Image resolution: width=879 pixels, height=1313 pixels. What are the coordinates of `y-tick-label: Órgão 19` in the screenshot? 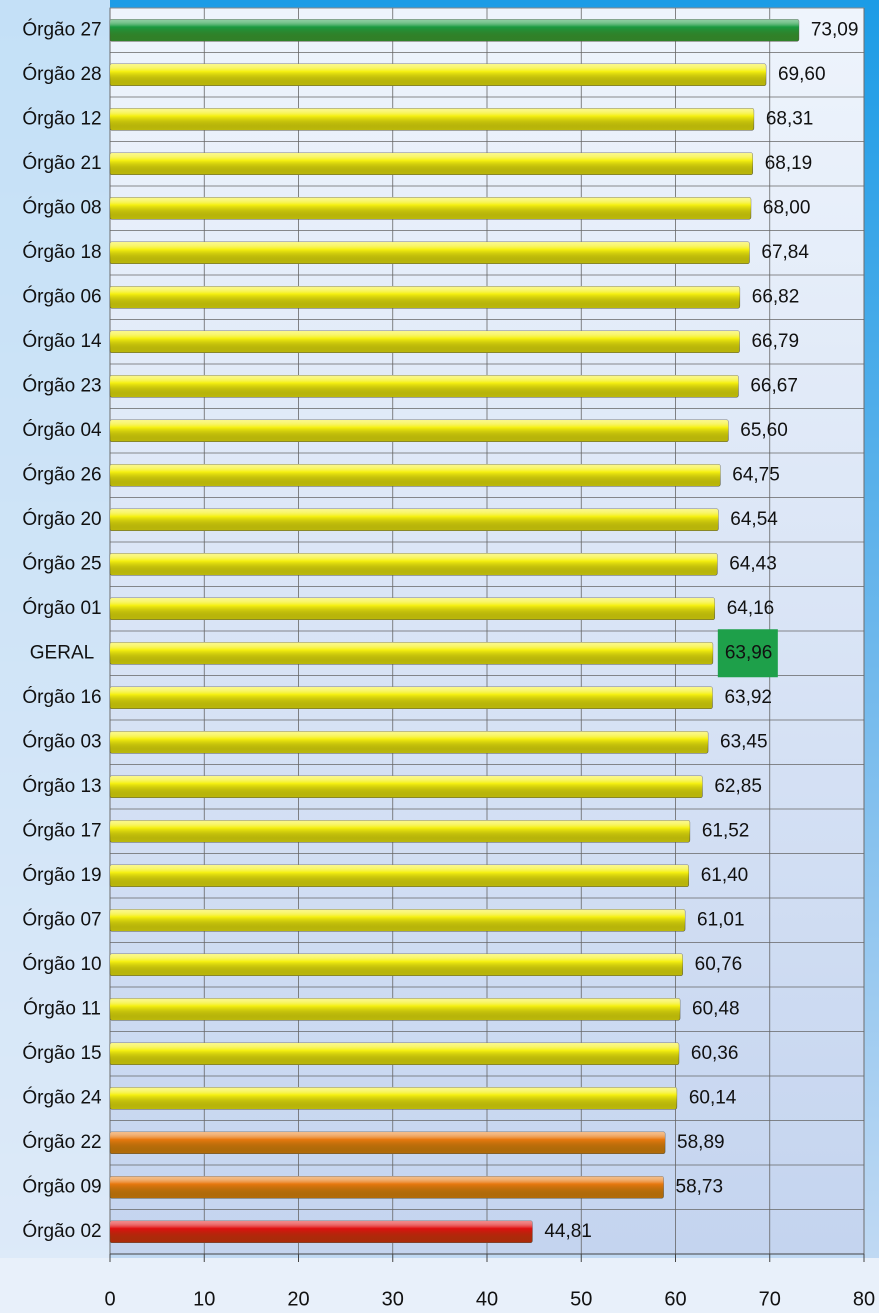 It's located at (61, 875).